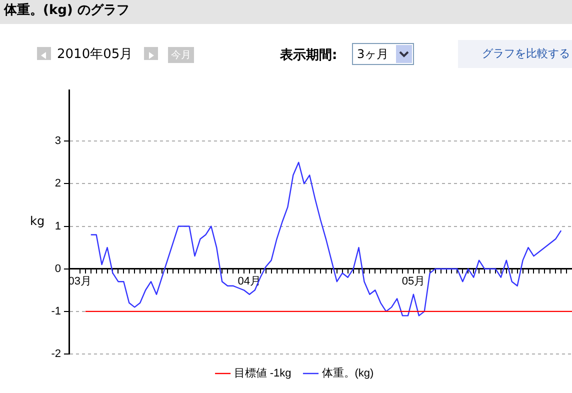 This screenshot has height=393, width=572. What do you see at coordinates (37, 221) in the screenshot?
I see `y-axis-title: kg` at bounding box center [37, 221].